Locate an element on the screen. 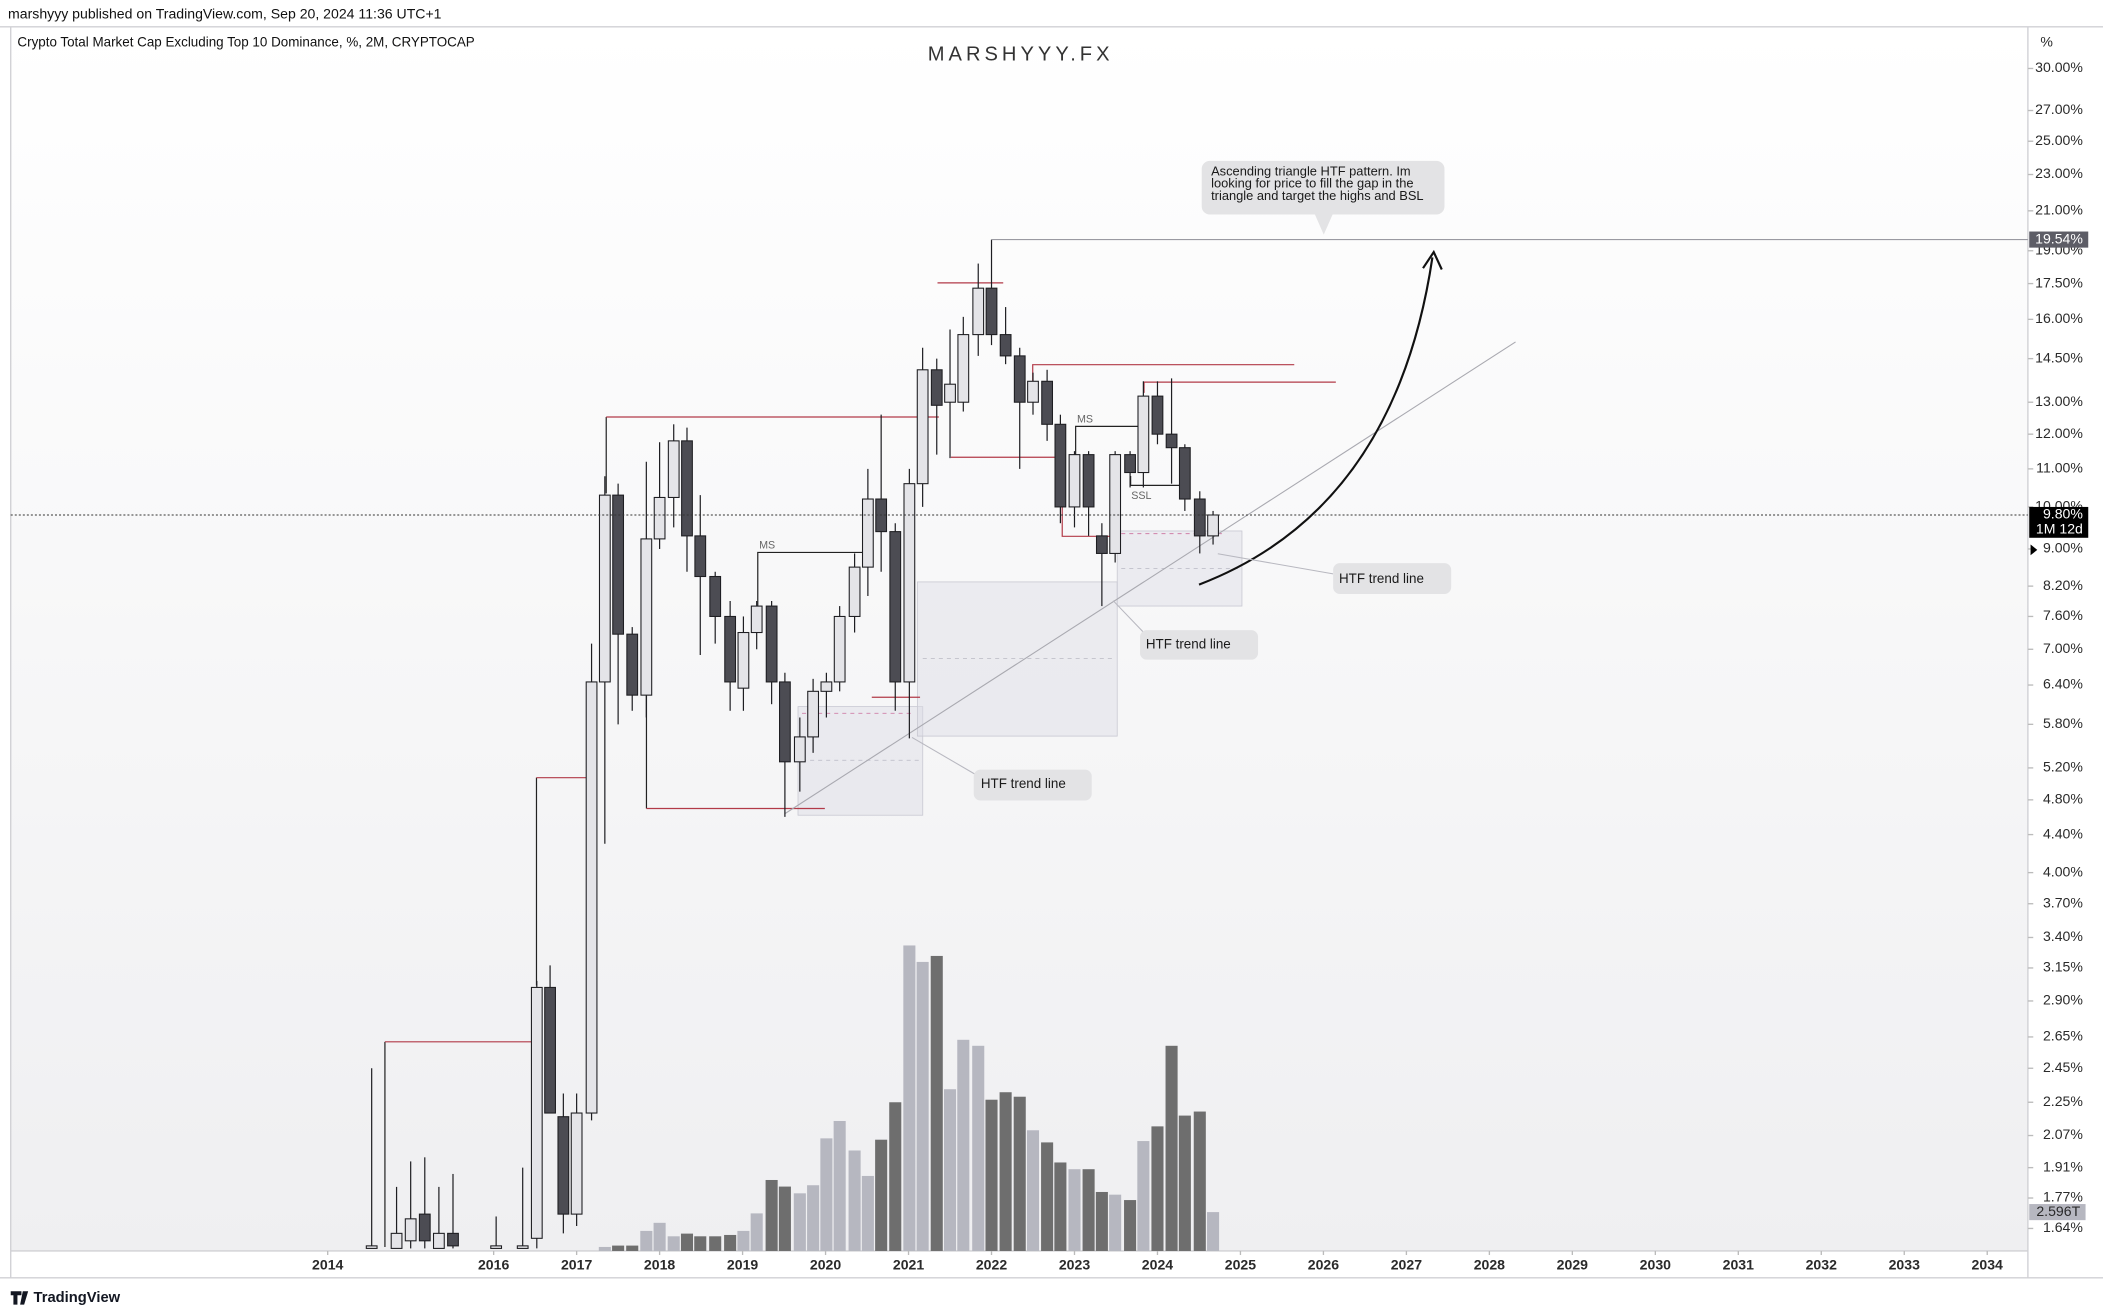 This screenshot has width=2103, height=1314. y-tick-label: 5.20% is located at coordinates (2063, 767).